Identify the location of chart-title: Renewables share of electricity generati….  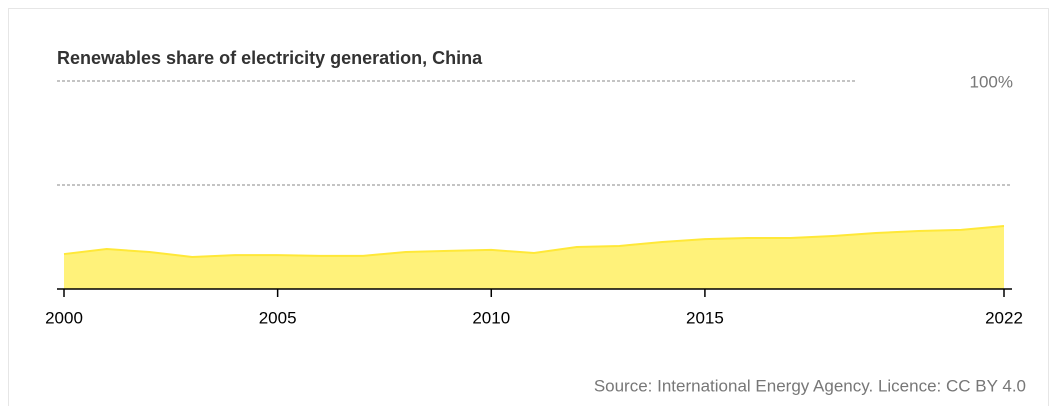
(270, 58).